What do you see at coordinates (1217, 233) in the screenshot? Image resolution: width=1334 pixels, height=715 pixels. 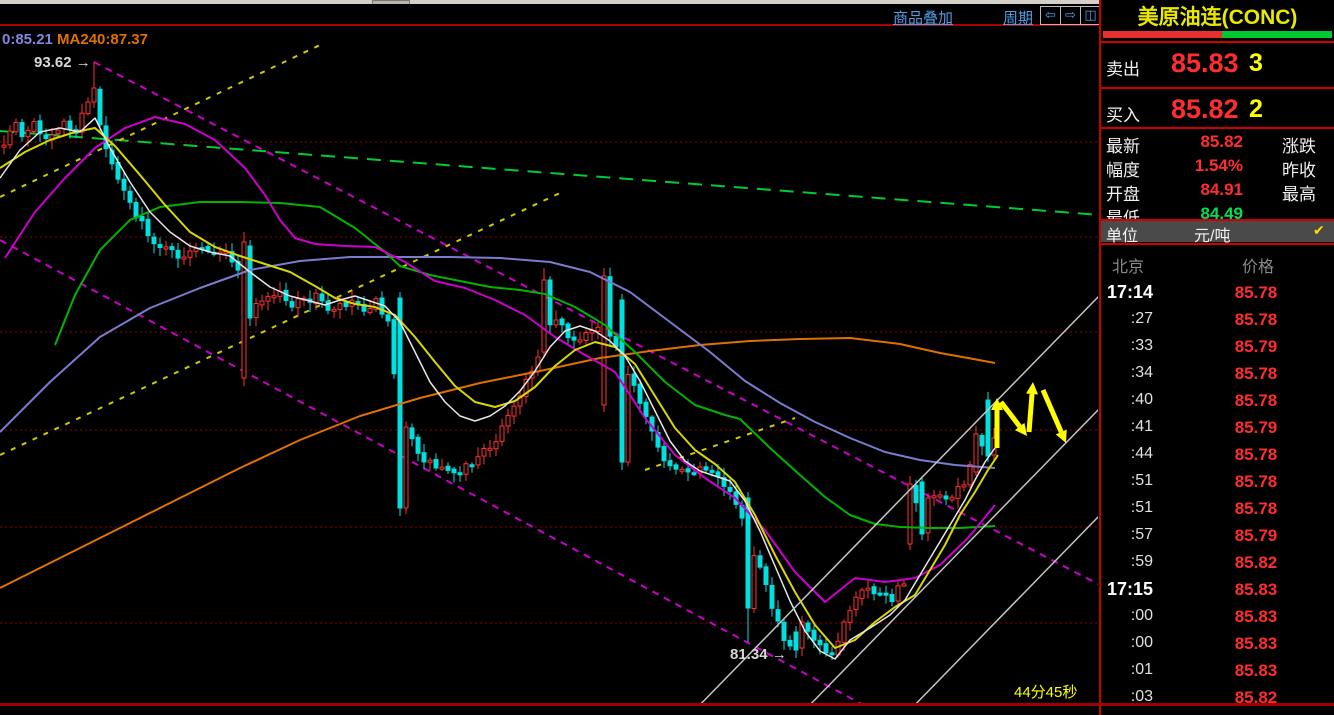 I see `unit-row: 单位 元/吨 ✔` at bounding box center [1217, 233].